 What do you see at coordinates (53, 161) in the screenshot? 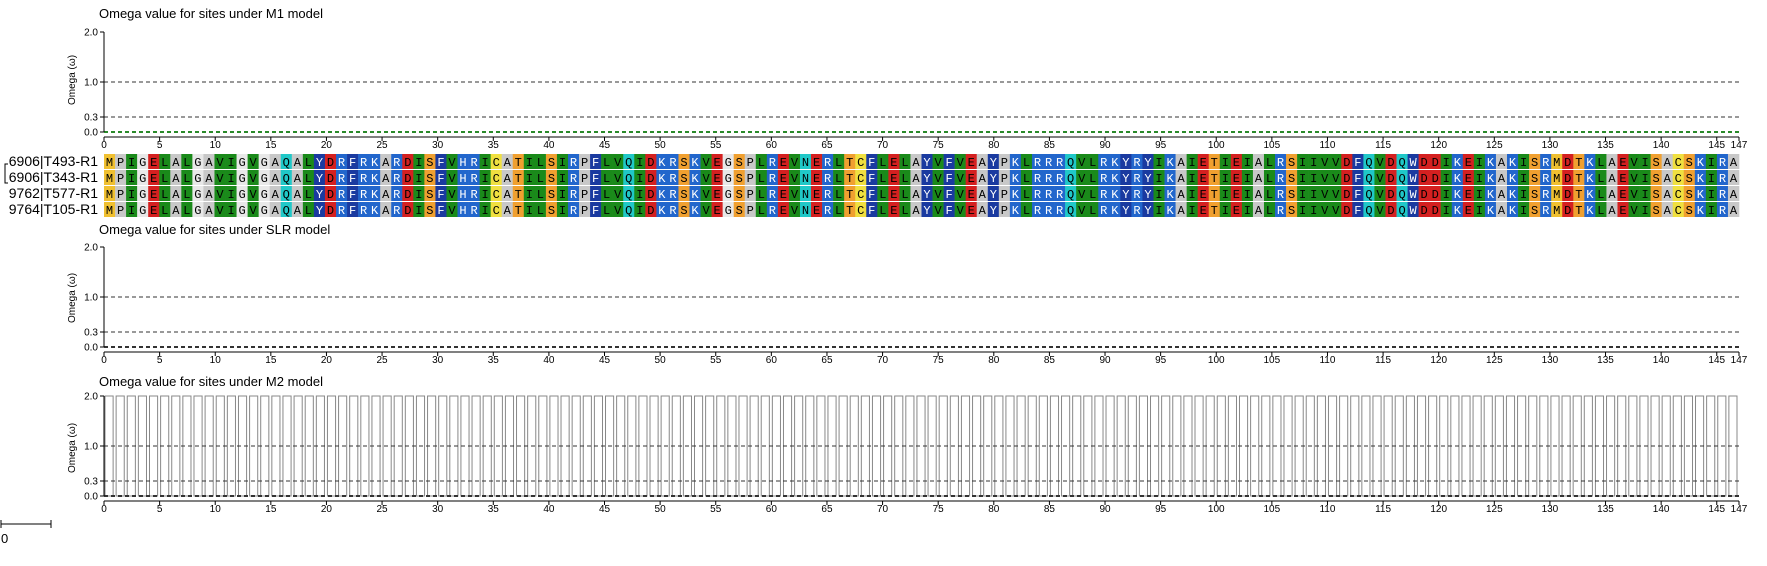
I see `sequence-name: 6906|T493-R1` at bounding box center [53, 161].